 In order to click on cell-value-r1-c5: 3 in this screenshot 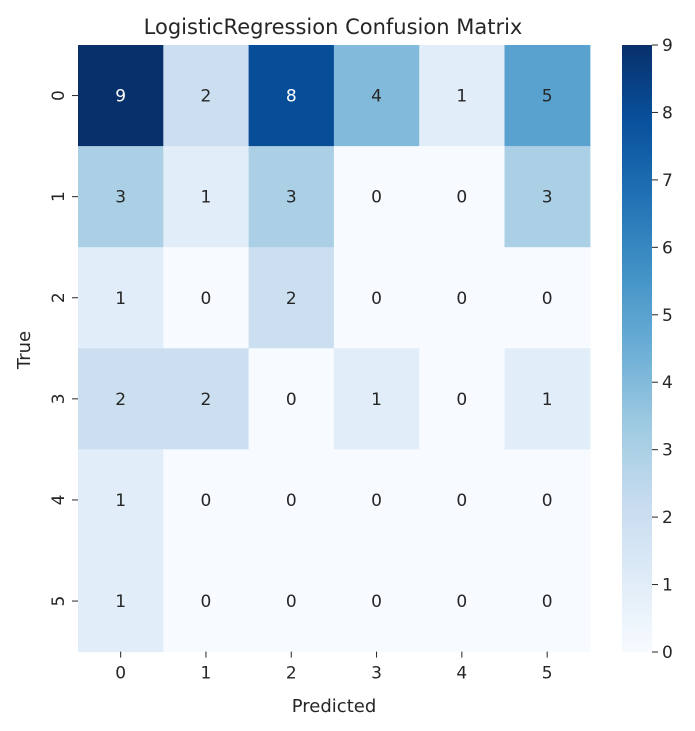, I will do `click(547, 198)`.